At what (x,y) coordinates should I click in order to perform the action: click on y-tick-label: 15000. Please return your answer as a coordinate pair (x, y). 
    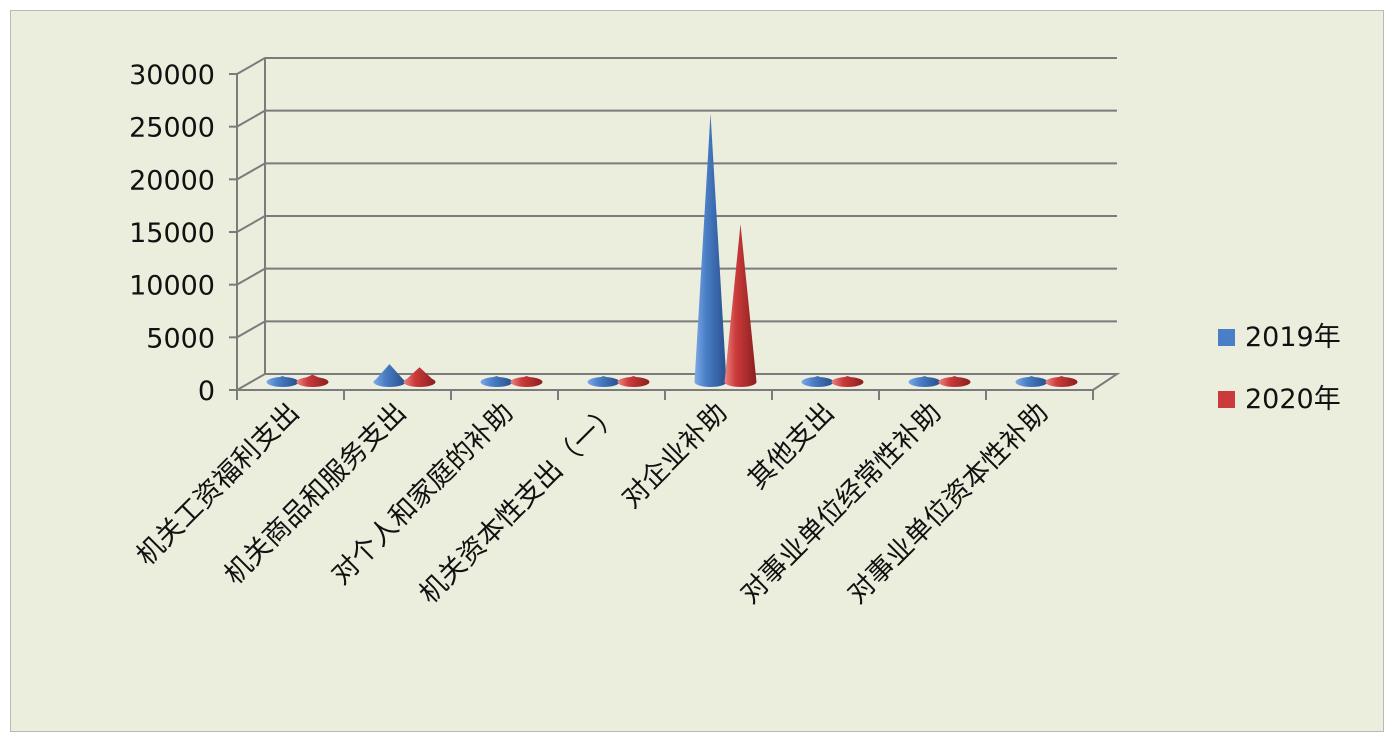
    Looking at the image, I should click on (172, 233).